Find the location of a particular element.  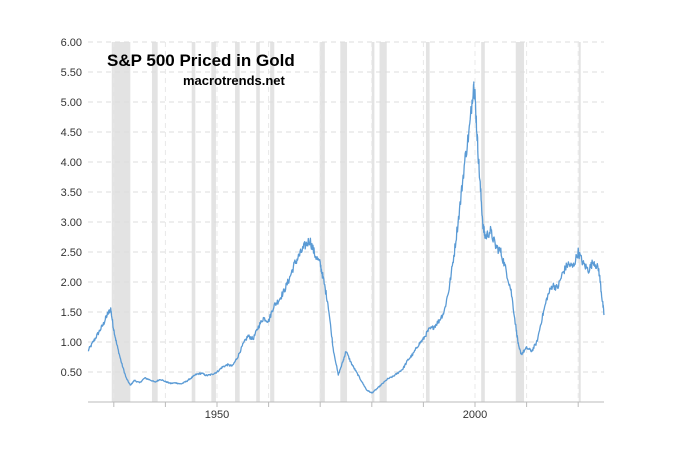

y-tick-label: 2.00 is located at coordinates (71, 283).